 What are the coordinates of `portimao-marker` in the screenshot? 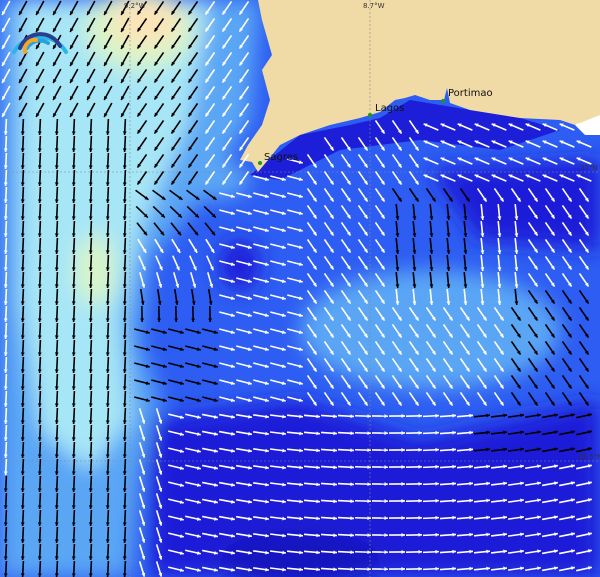 It's located at (443, 101).